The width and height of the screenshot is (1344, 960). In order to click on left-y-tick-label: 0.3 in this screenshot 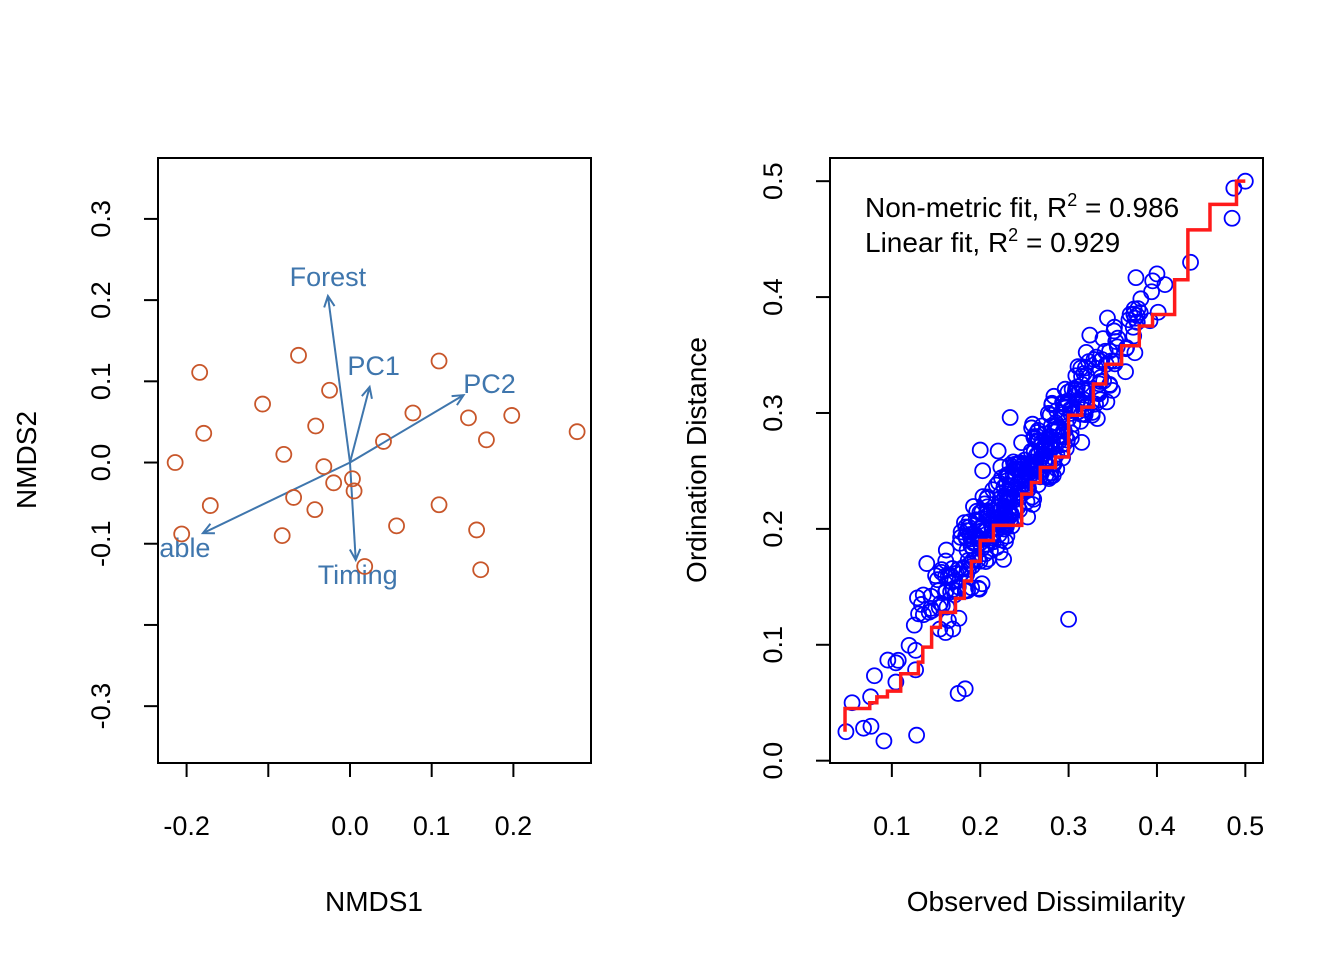, I will do `click(101, 219)`.